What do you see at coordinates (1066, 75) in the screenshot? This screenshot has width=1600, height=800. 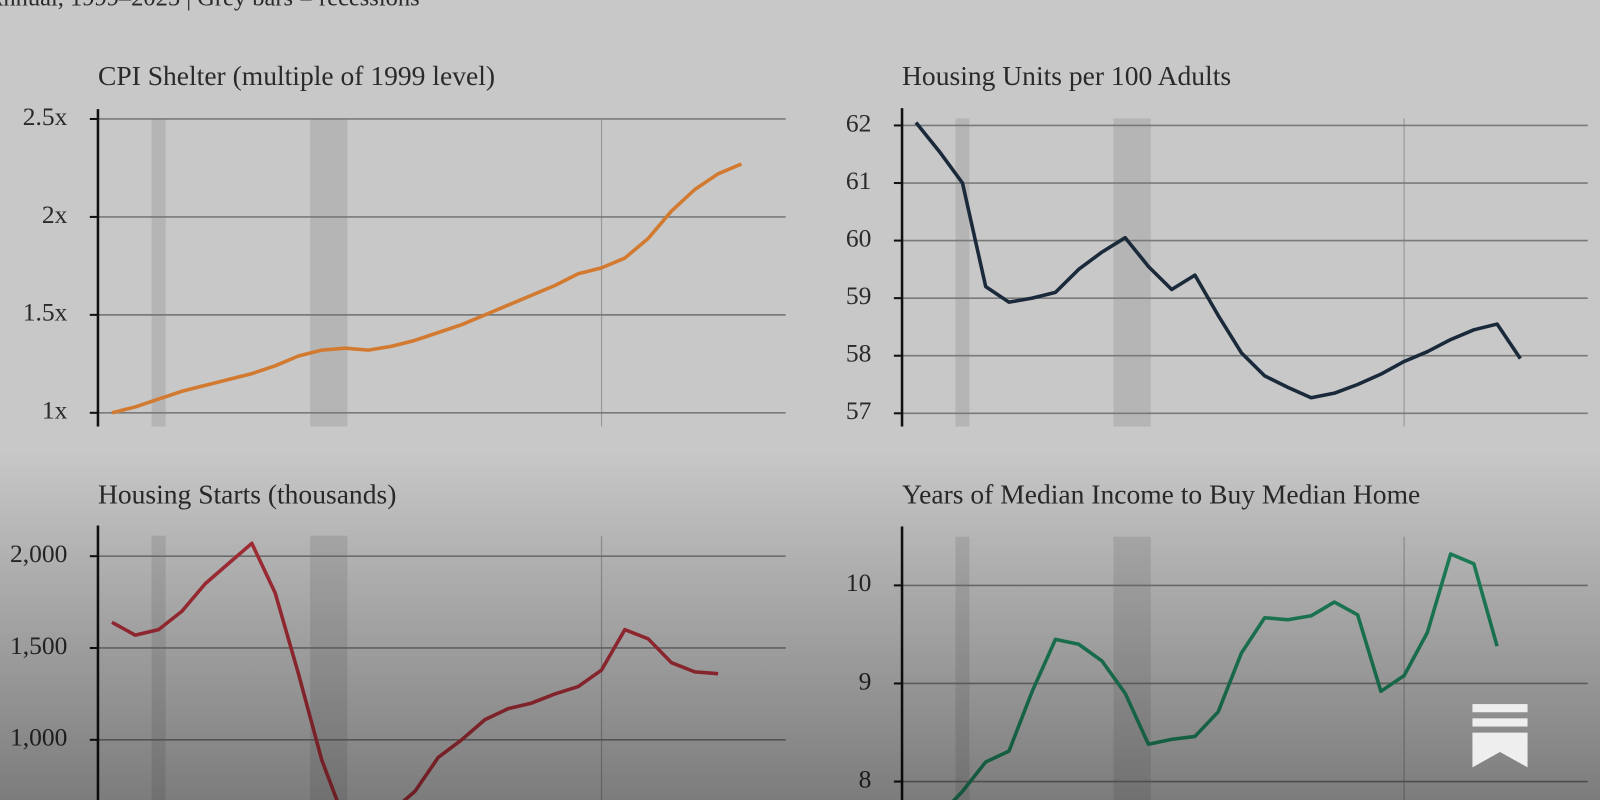 I see `panel-title: Housing Units per 100 Adults` at bounding box center [1066, 75].